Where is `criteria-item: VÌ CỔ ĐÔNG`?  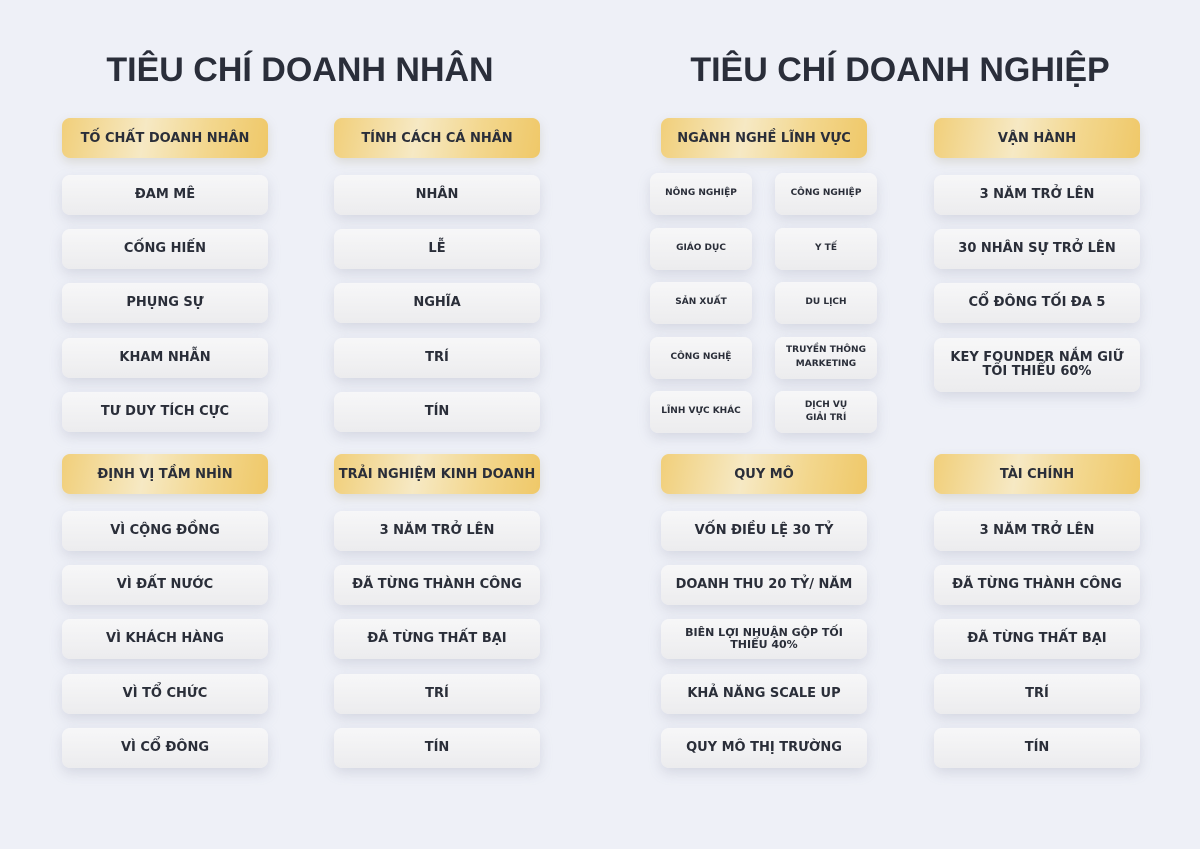 criteria-item: VÌ CỔ ĐÔNG is located at coordinates (165, 748).